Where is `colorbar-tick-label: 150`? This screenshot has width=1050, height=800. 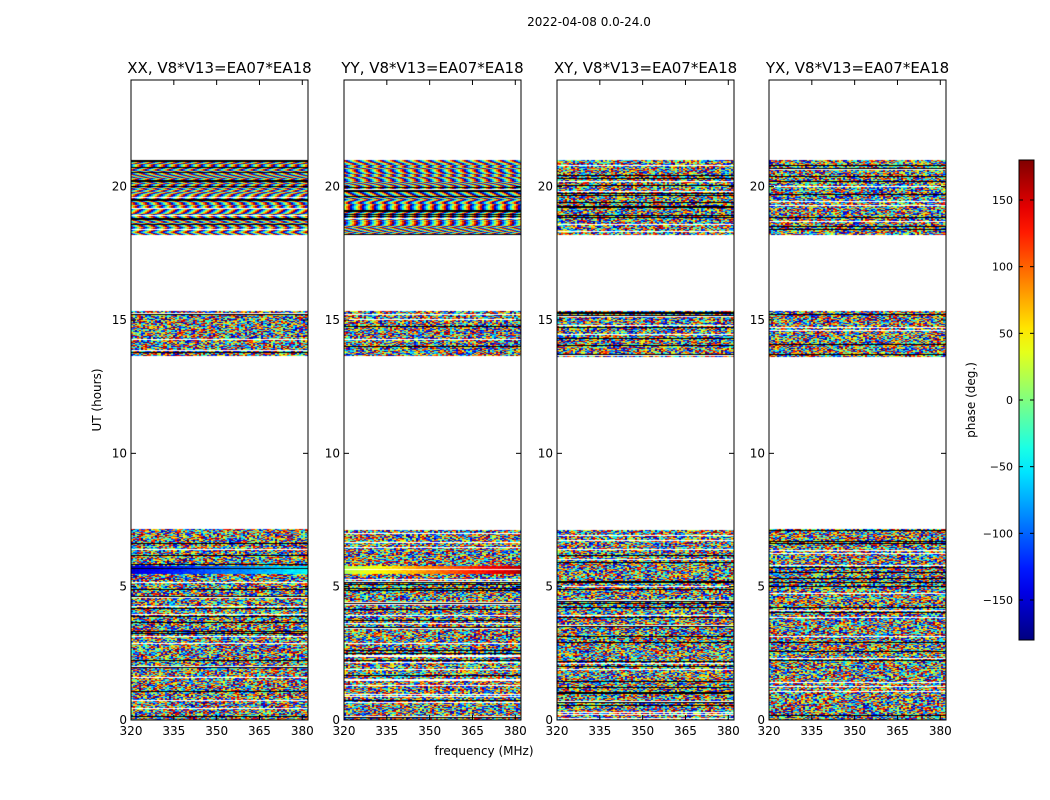
colorbar-tick-label: 150 is located at coordinates (1002, 200).